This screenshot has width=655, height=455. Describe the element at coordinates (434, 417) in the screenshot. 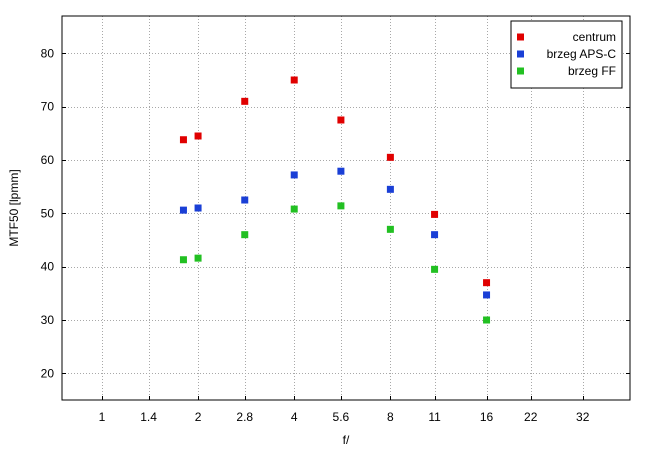

I see `x-tick-label: 11` at that location.